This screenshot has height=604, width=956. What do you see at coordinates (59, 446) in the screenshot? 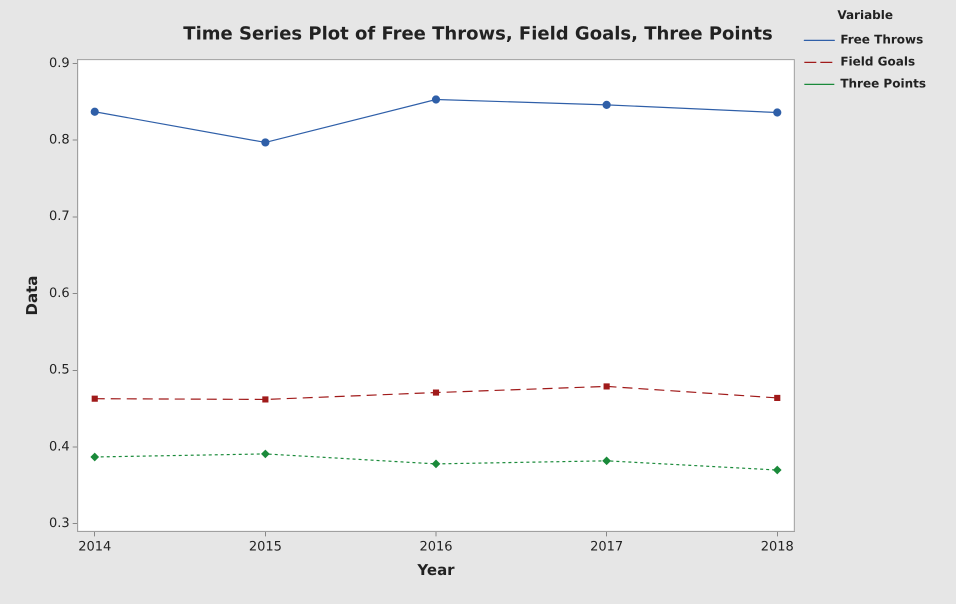
I see `y-tick-label: 0.4` at bounding box center [59, 446].